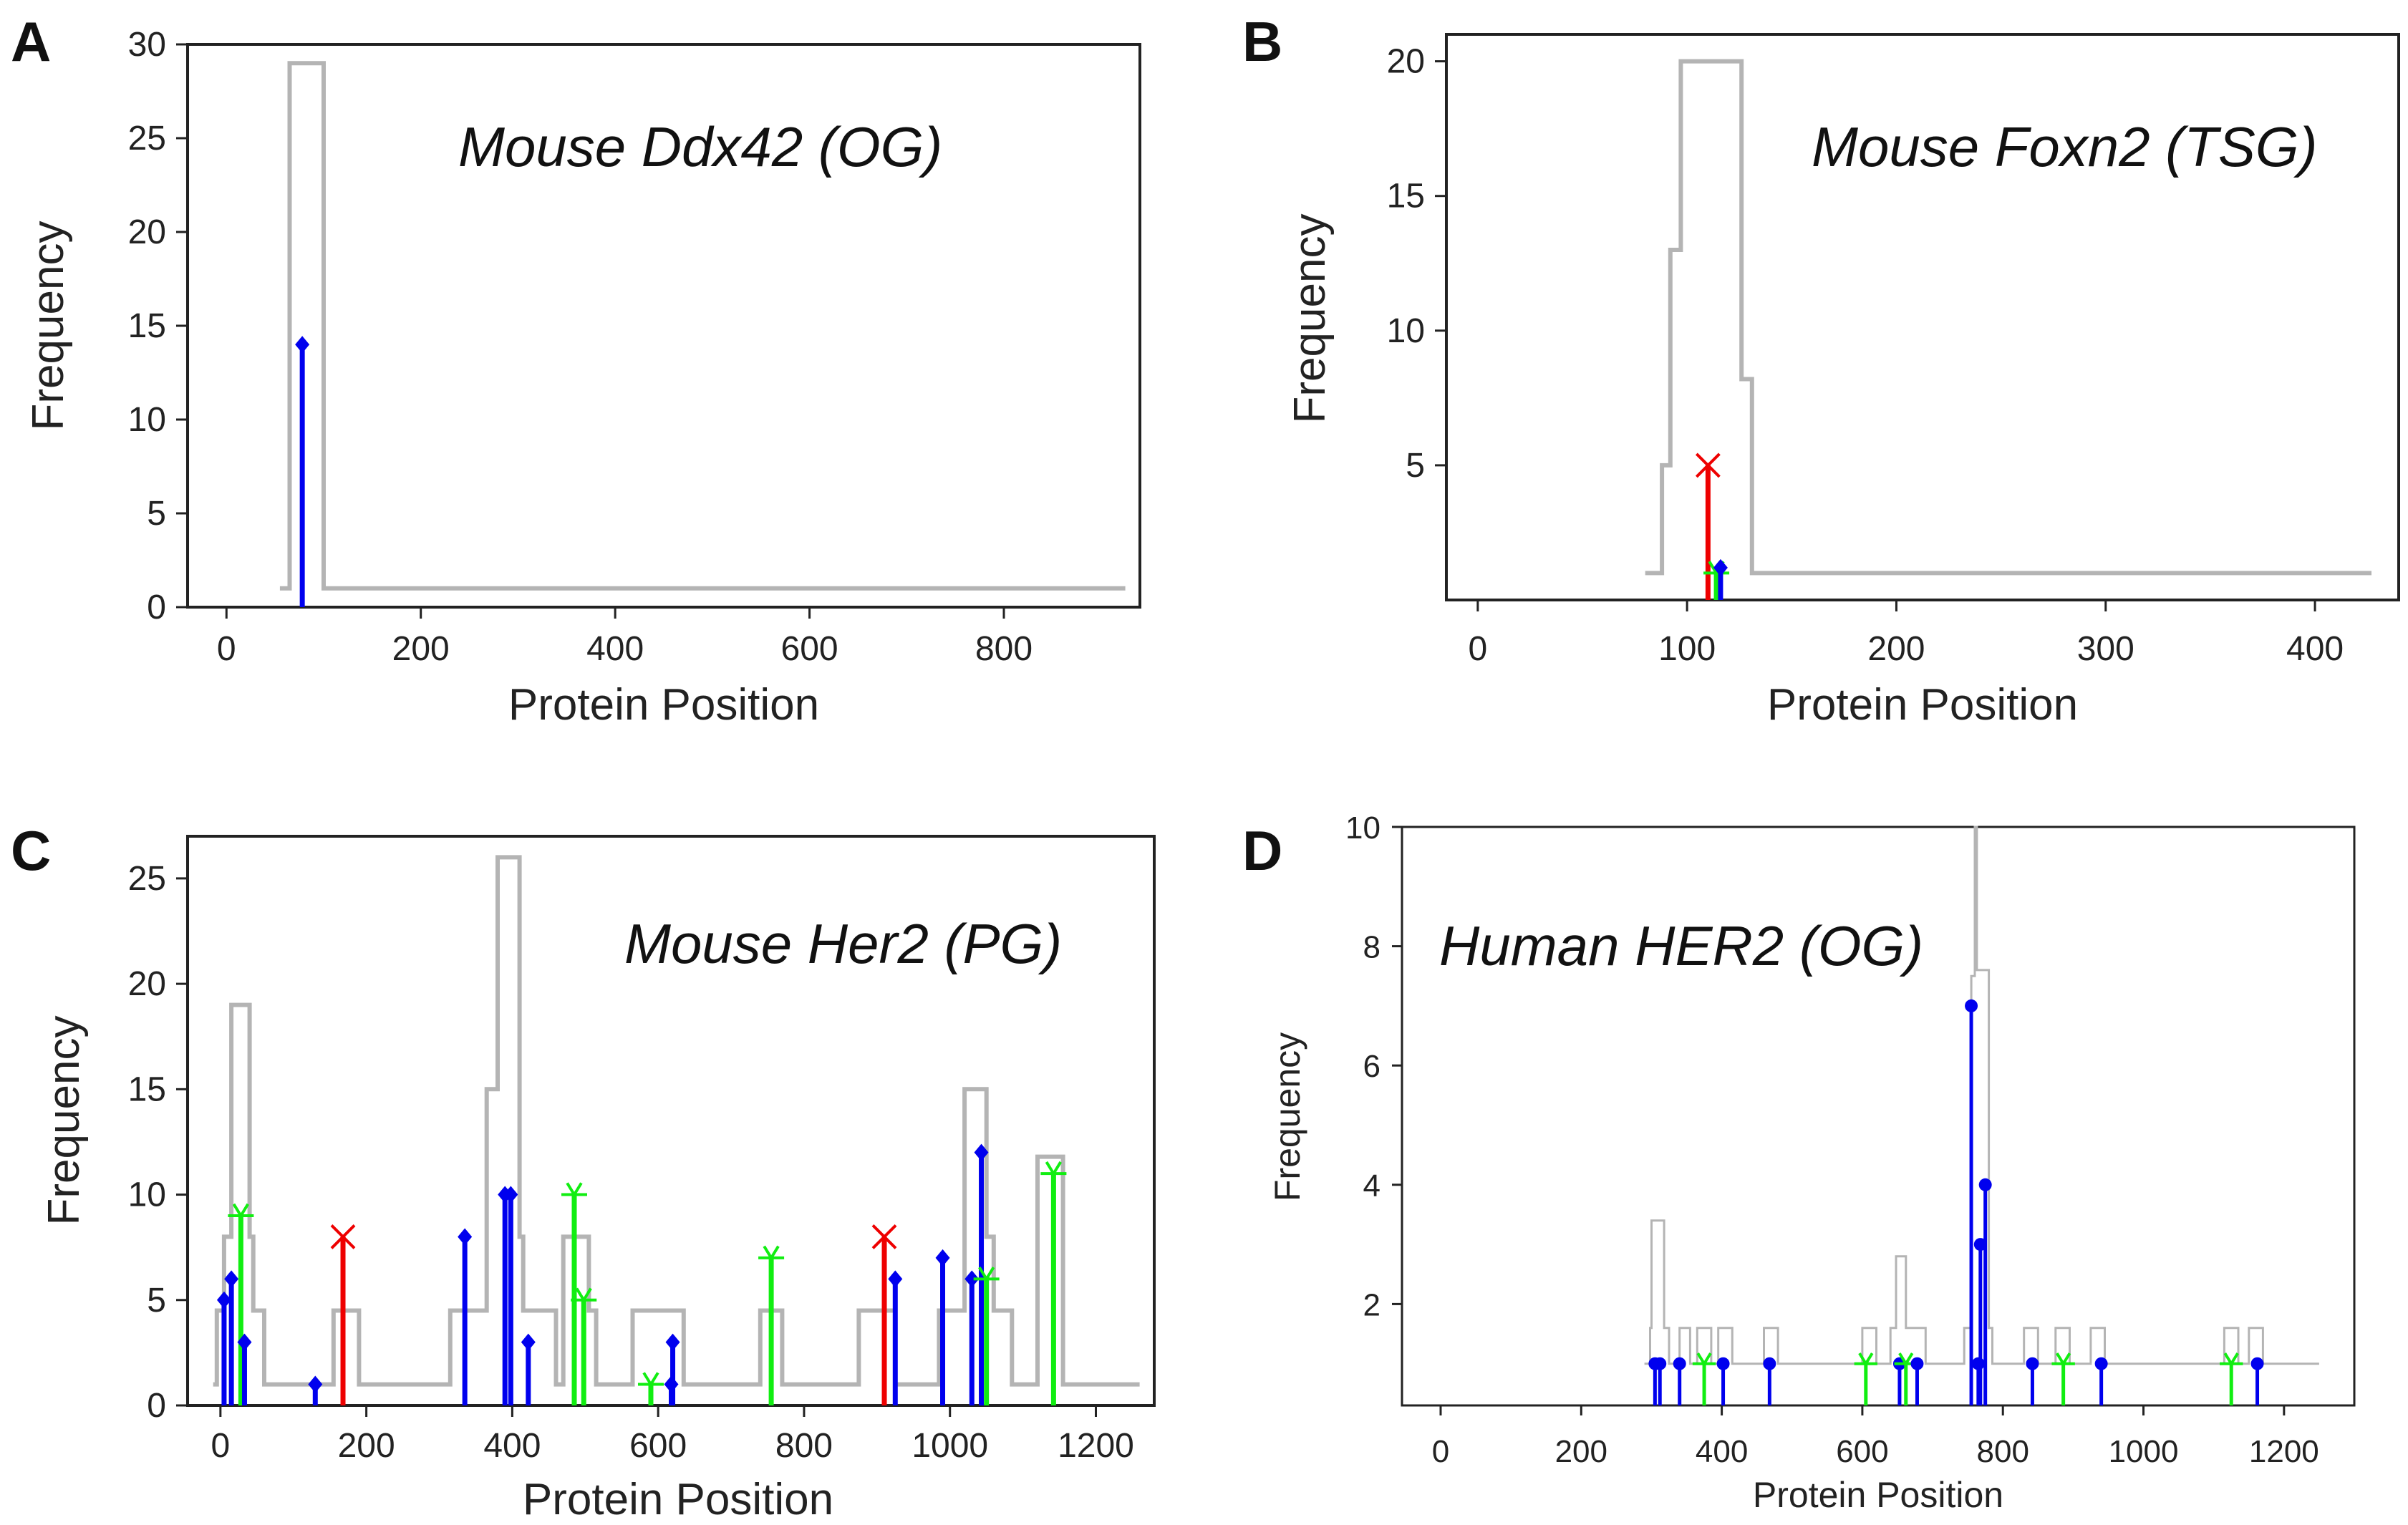  Describe the element at coordinates (950, 1446) in the screenshot. I see `x-tick-label-c-1000: 1000` at that location.